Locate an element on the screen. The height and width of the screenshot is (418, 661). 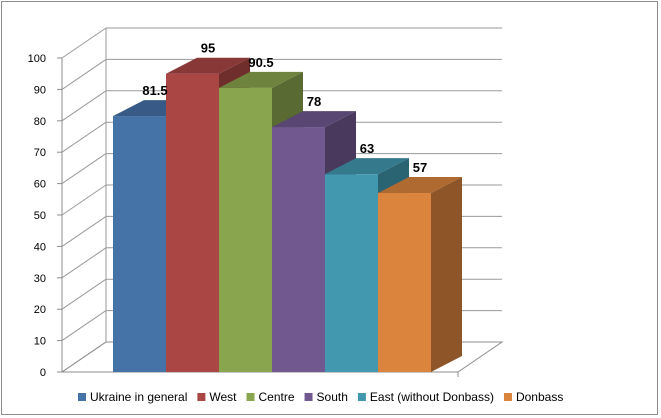
y-tick-label: 20 is located at coordinates (40, 310).